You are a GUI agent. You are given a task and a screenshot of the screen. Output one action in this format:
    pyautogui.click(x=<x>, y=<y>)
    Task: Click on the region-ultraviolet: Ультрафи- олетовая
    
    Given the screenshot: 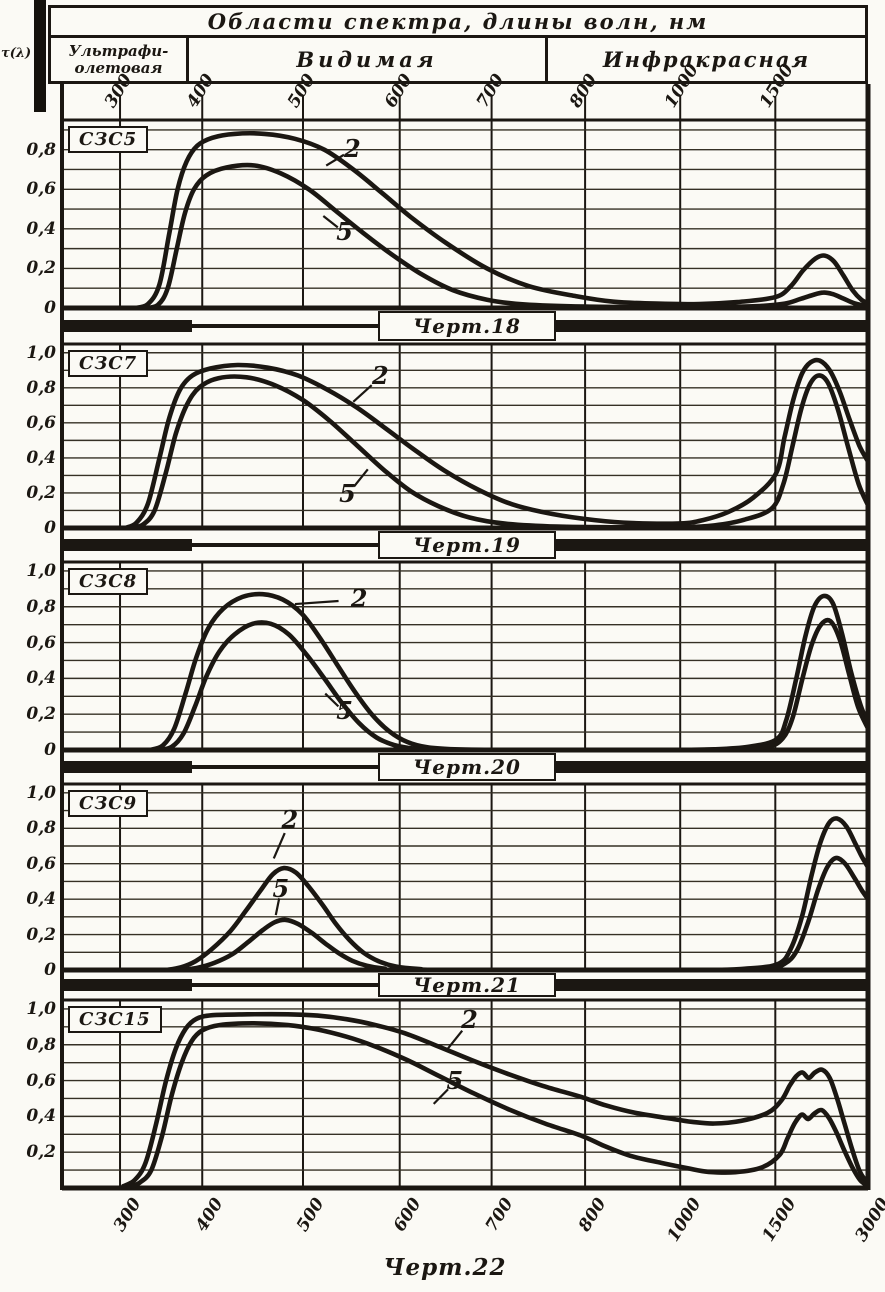 What is the action you would take?
    pyautogui.click(x=120, y=59)
    